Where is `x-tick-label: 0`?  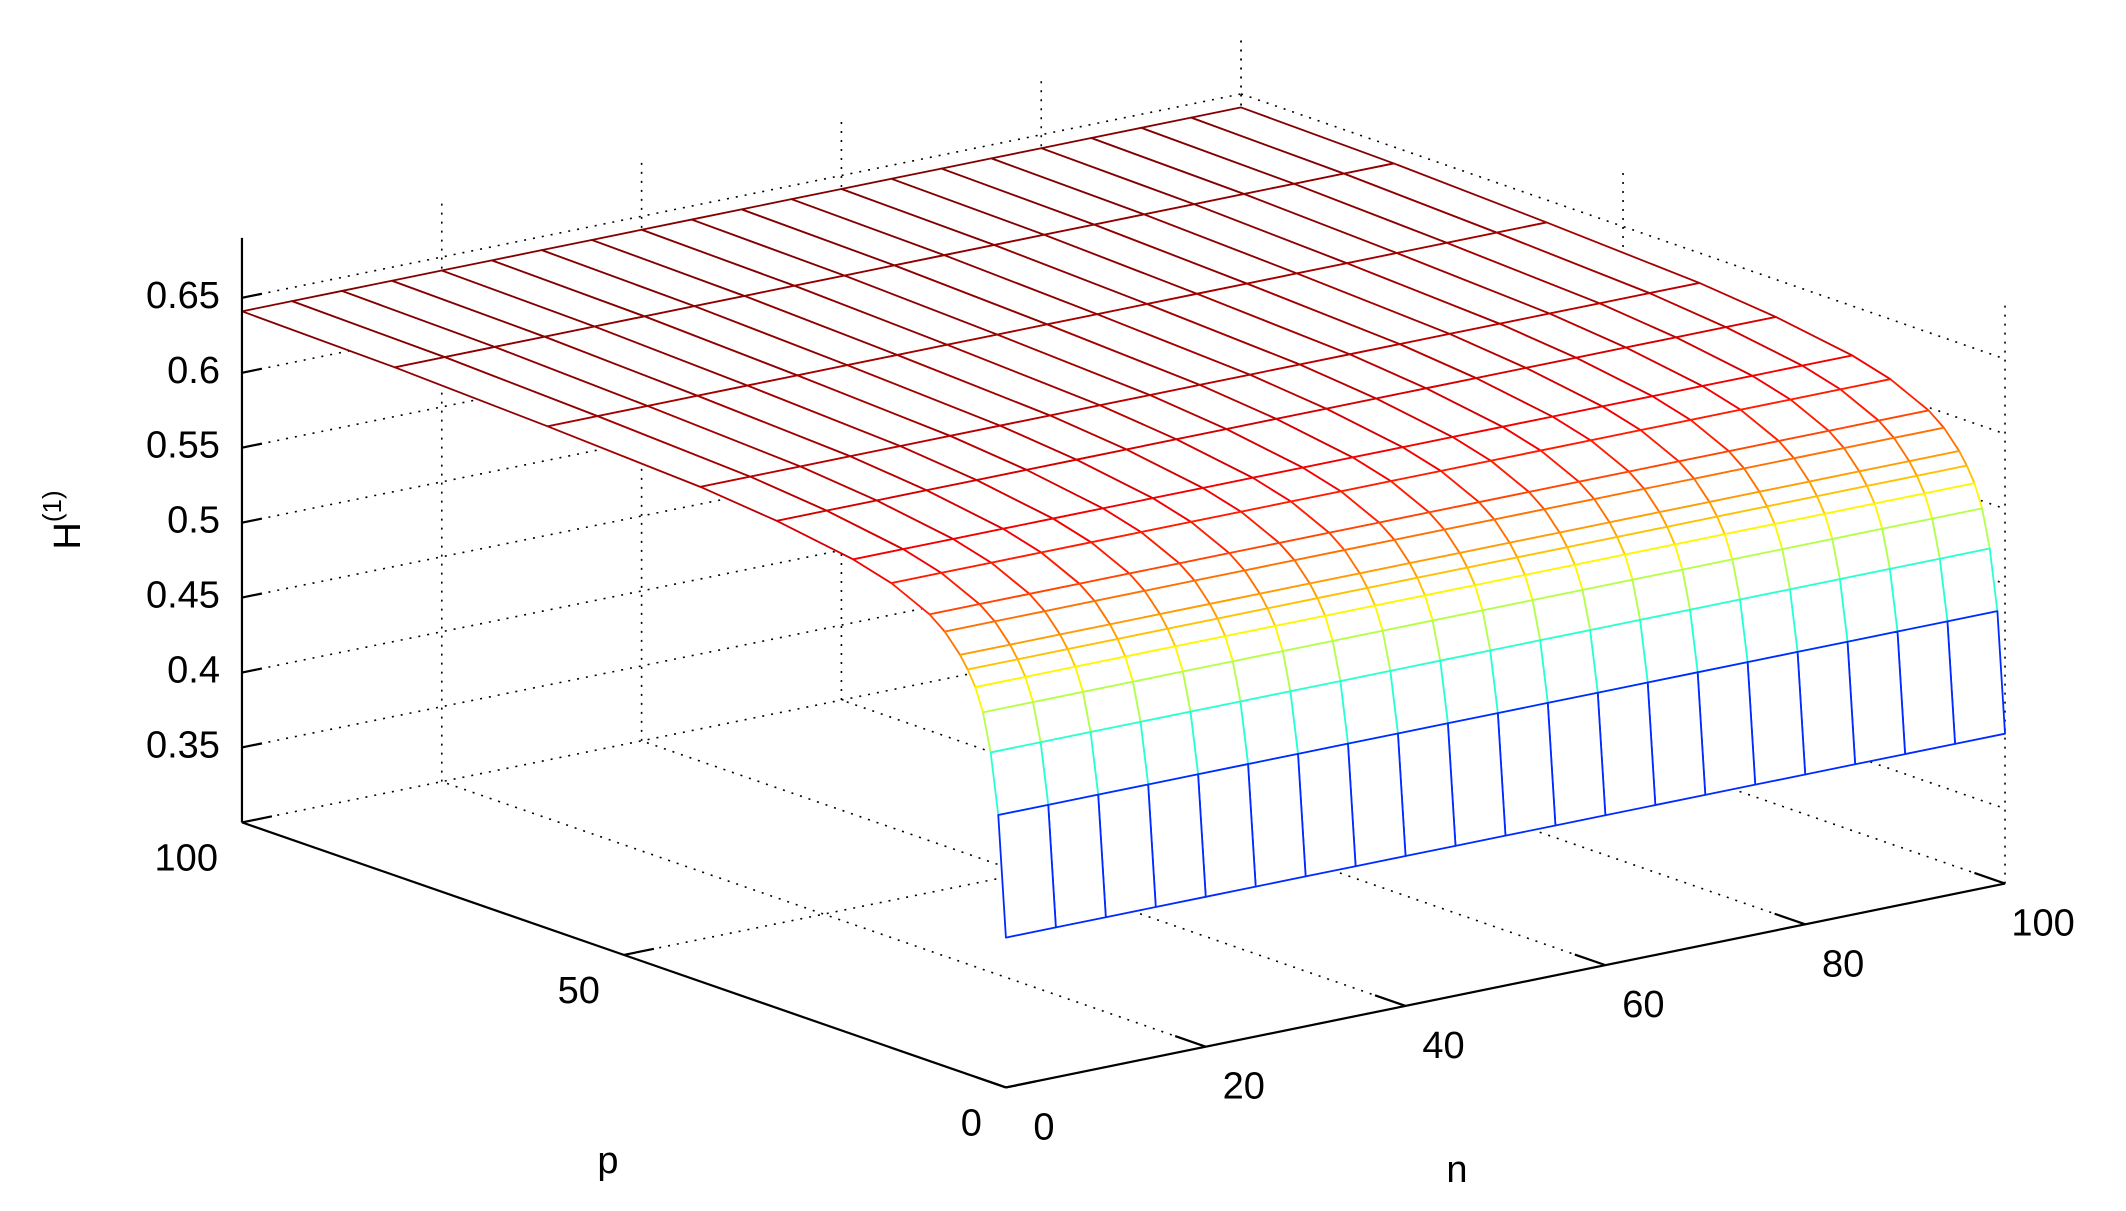
x-tick-label: 0 is located at coordinates (1043, 1127).